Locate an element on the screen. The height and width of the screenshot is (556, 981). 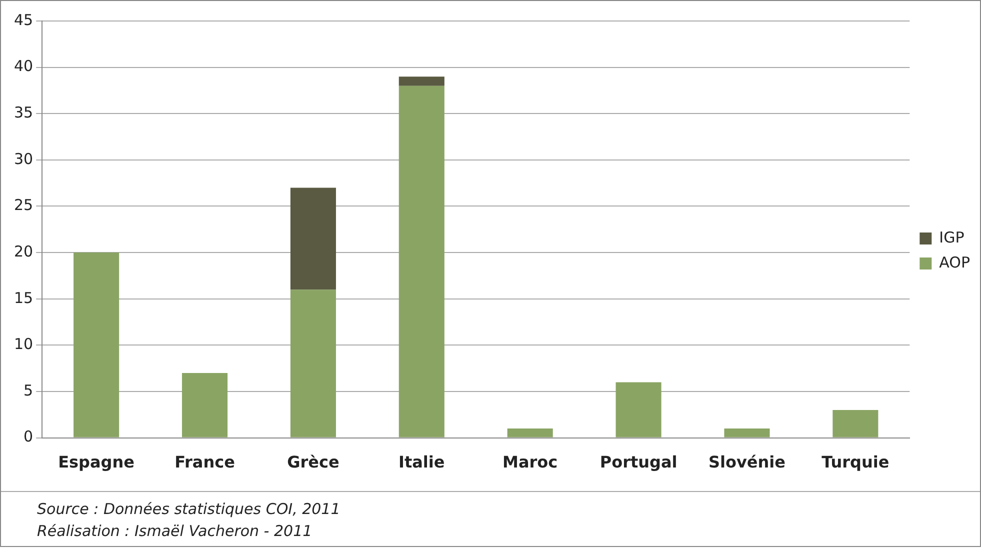
y-tick-label: 5 is located at coordinates (29, 390).